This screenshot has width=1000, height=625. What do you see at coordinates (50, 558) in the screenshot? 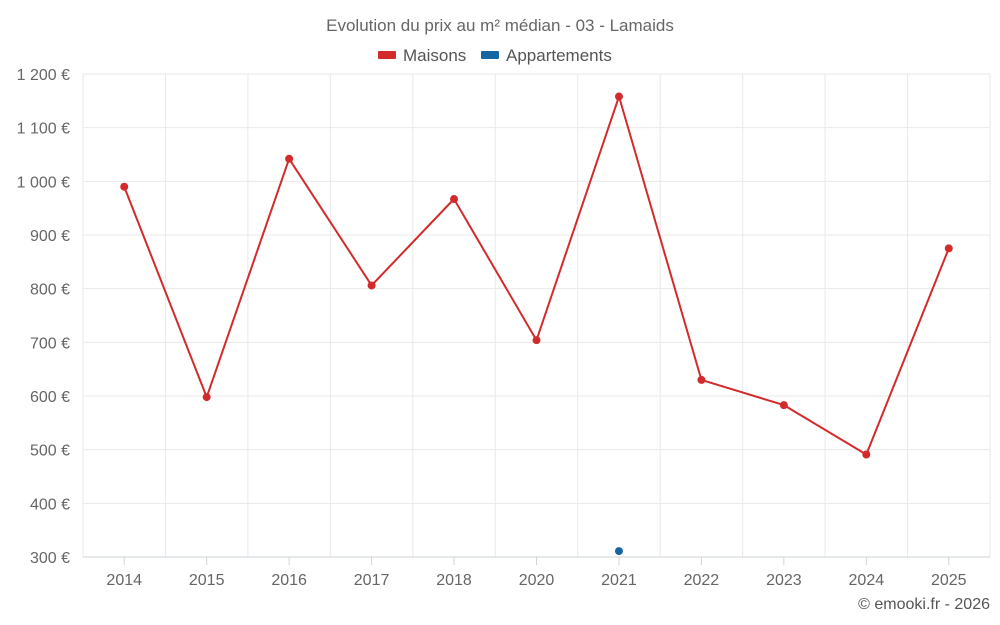
I see `y-tick-label: 300 €` at bounding box center [50, 558].